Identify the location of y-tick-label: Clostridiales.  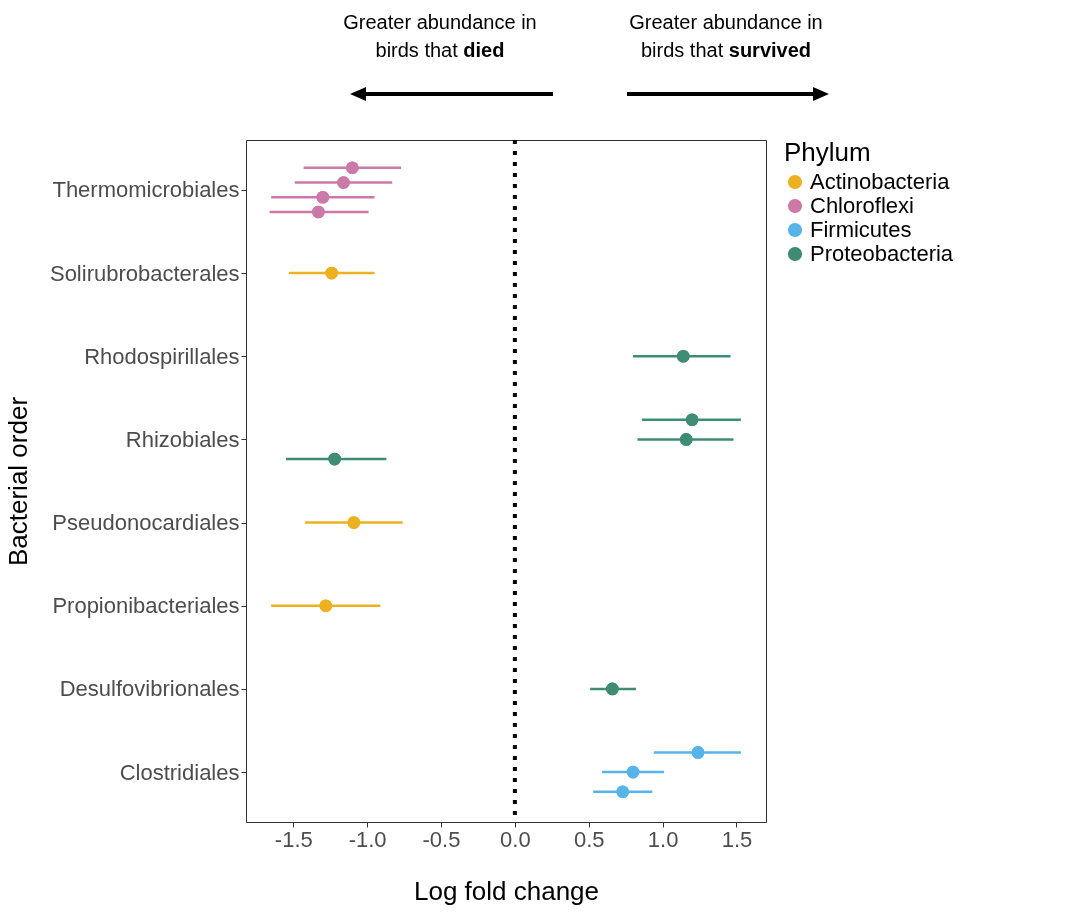
(179, 772).